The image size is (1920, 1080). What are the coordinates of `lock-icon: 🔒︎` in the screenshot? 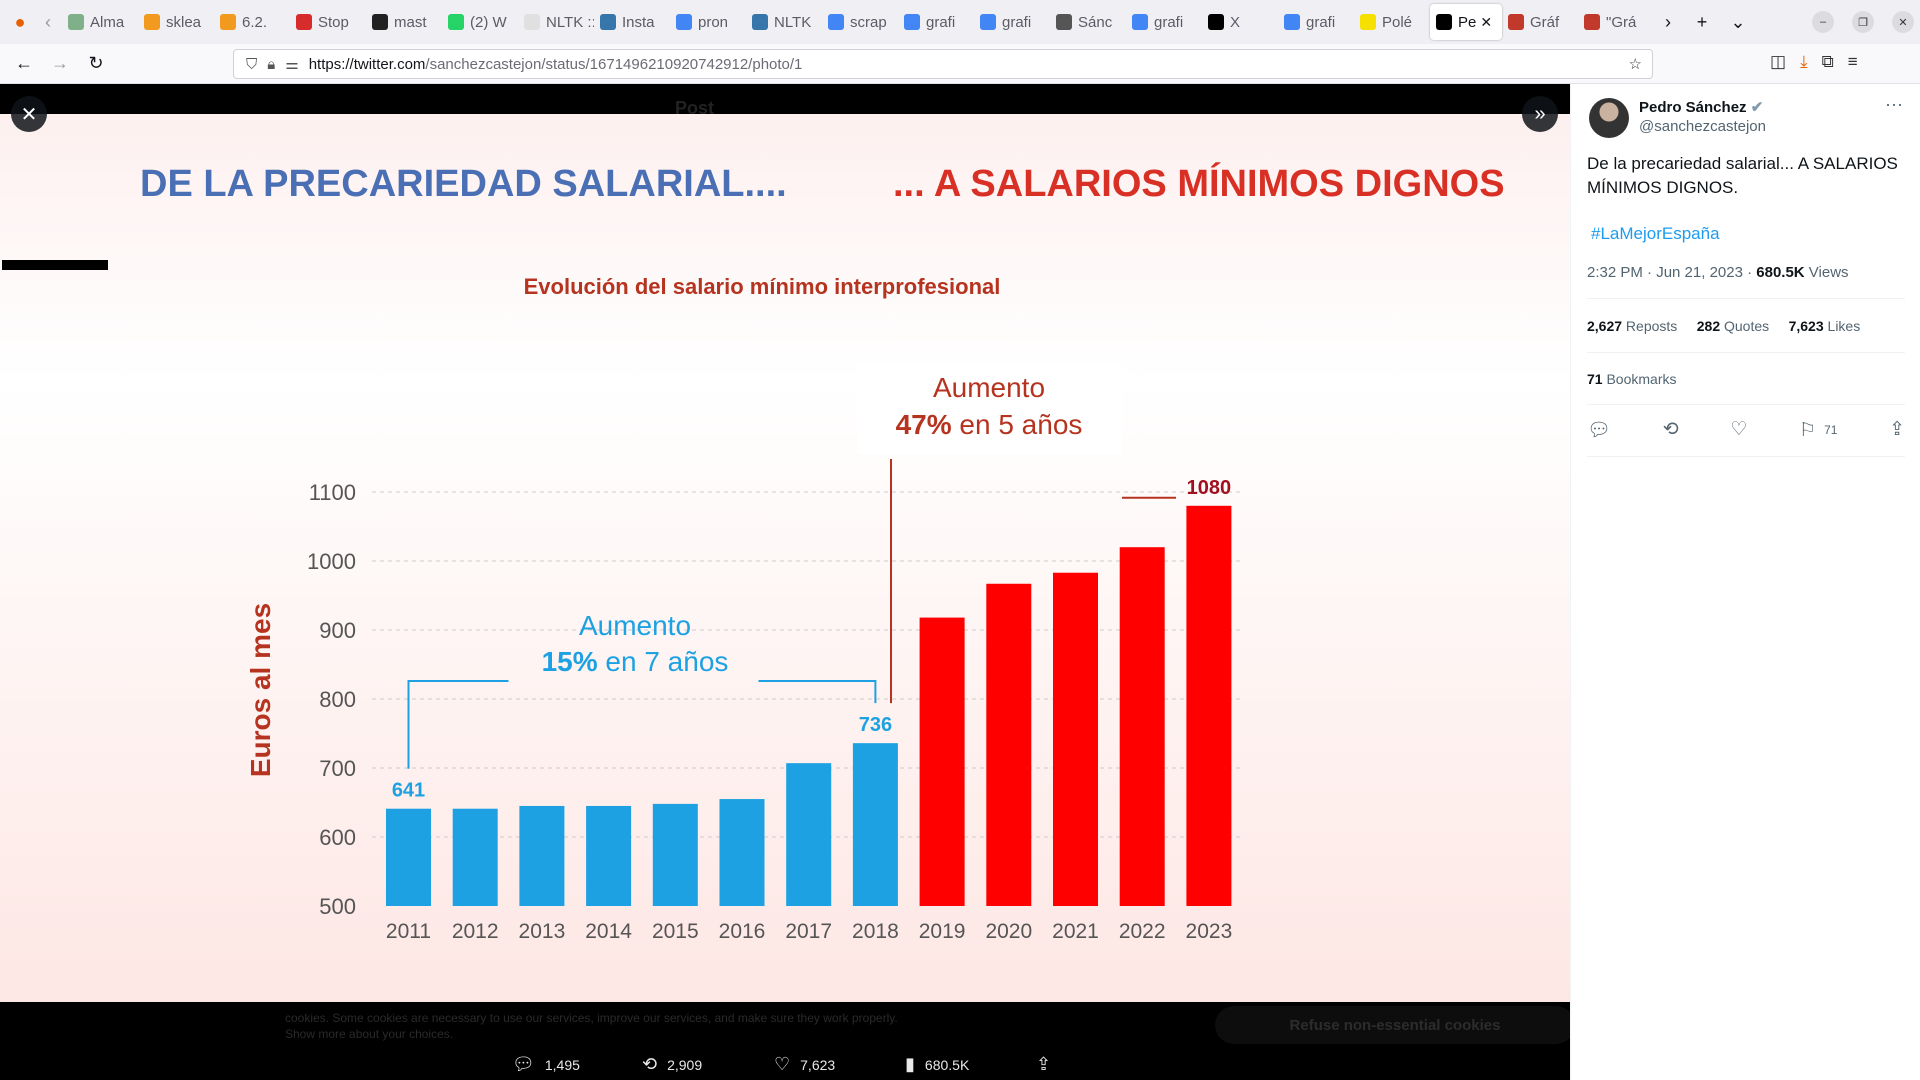 It's located at (271, 64).